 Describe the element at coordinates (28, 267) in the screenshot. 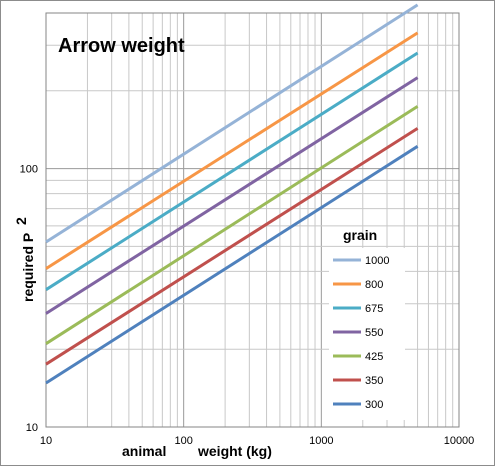

I see `y-axis-label-text: required P` at that location.